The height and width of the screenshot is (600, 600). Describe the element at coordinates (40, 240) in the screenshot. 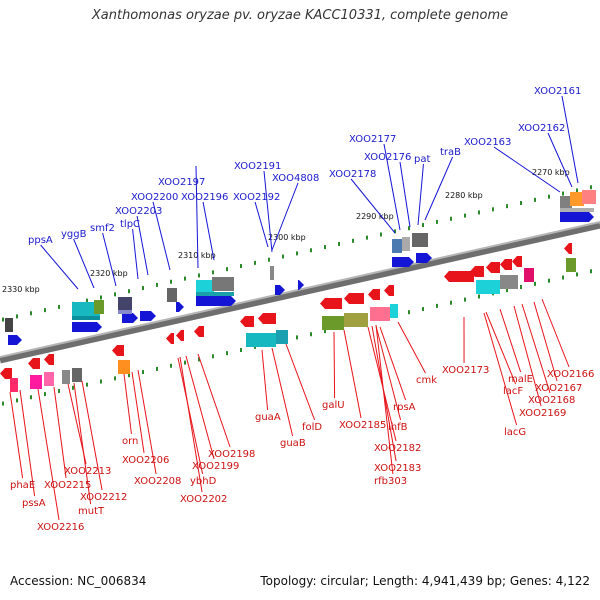

I see `gene-label-ppsA: ppsA` at that location.